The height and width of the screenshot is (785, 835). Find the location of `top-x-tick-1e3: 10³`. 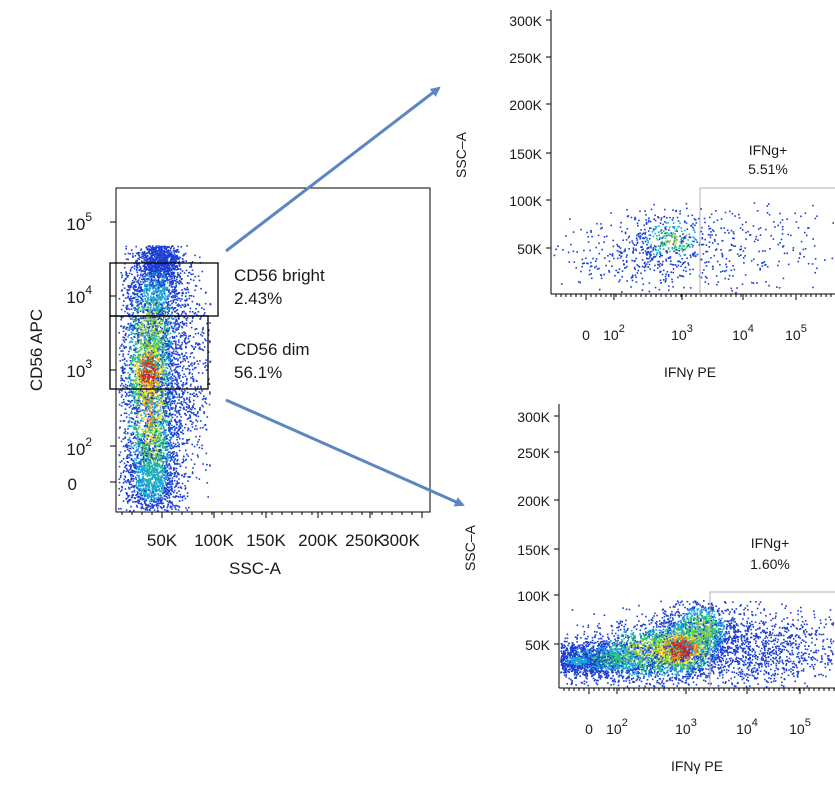

top-x-tick-1e3: 10³ is located at coordinates (682, 333).